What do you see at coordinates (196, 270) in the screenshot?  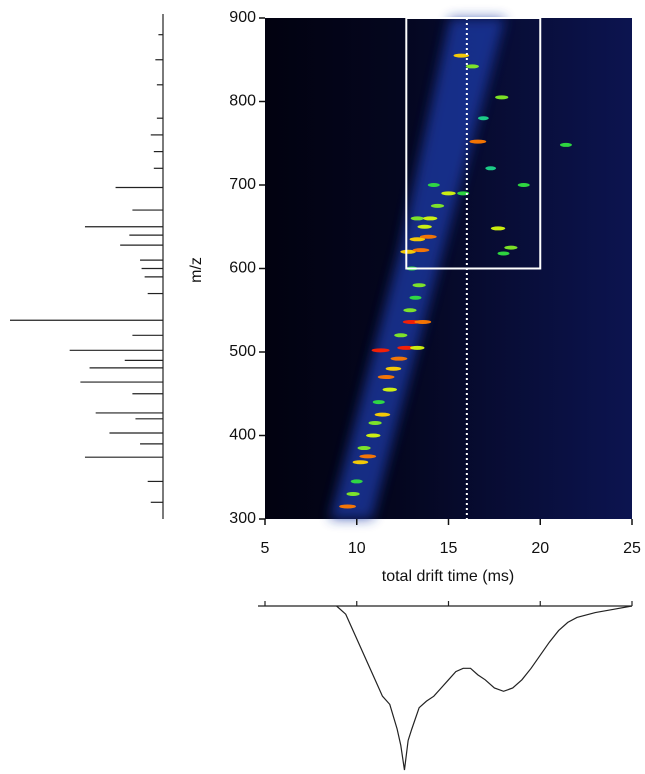 I see `y-axis-label: m/z` at bounding box center [196, 270].